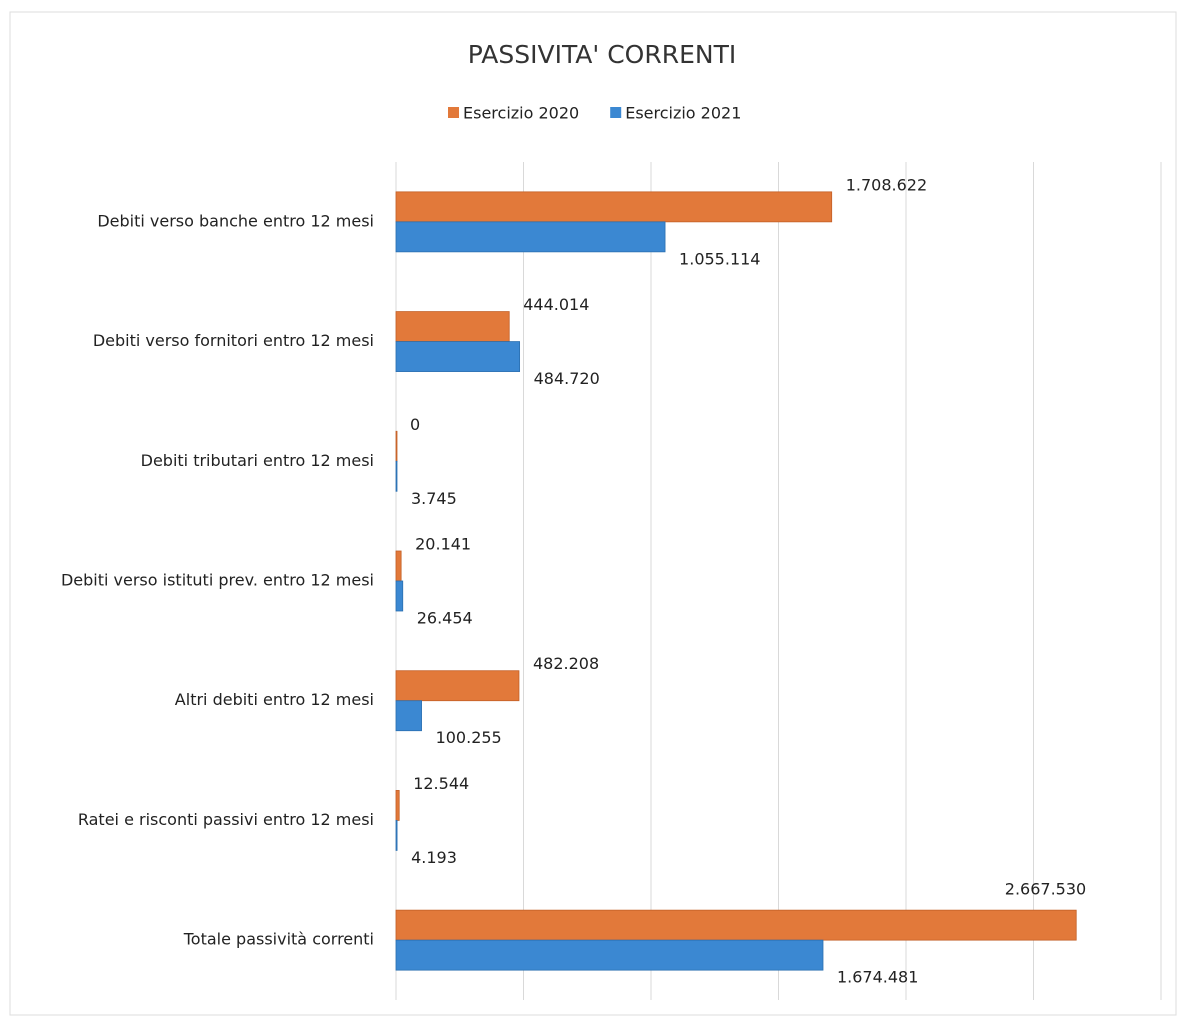  What do you see at coordinates (278, 939) in the screenshot?
I see `y-tick-label: Totale passività correnti` at bounding box center [278, 939].